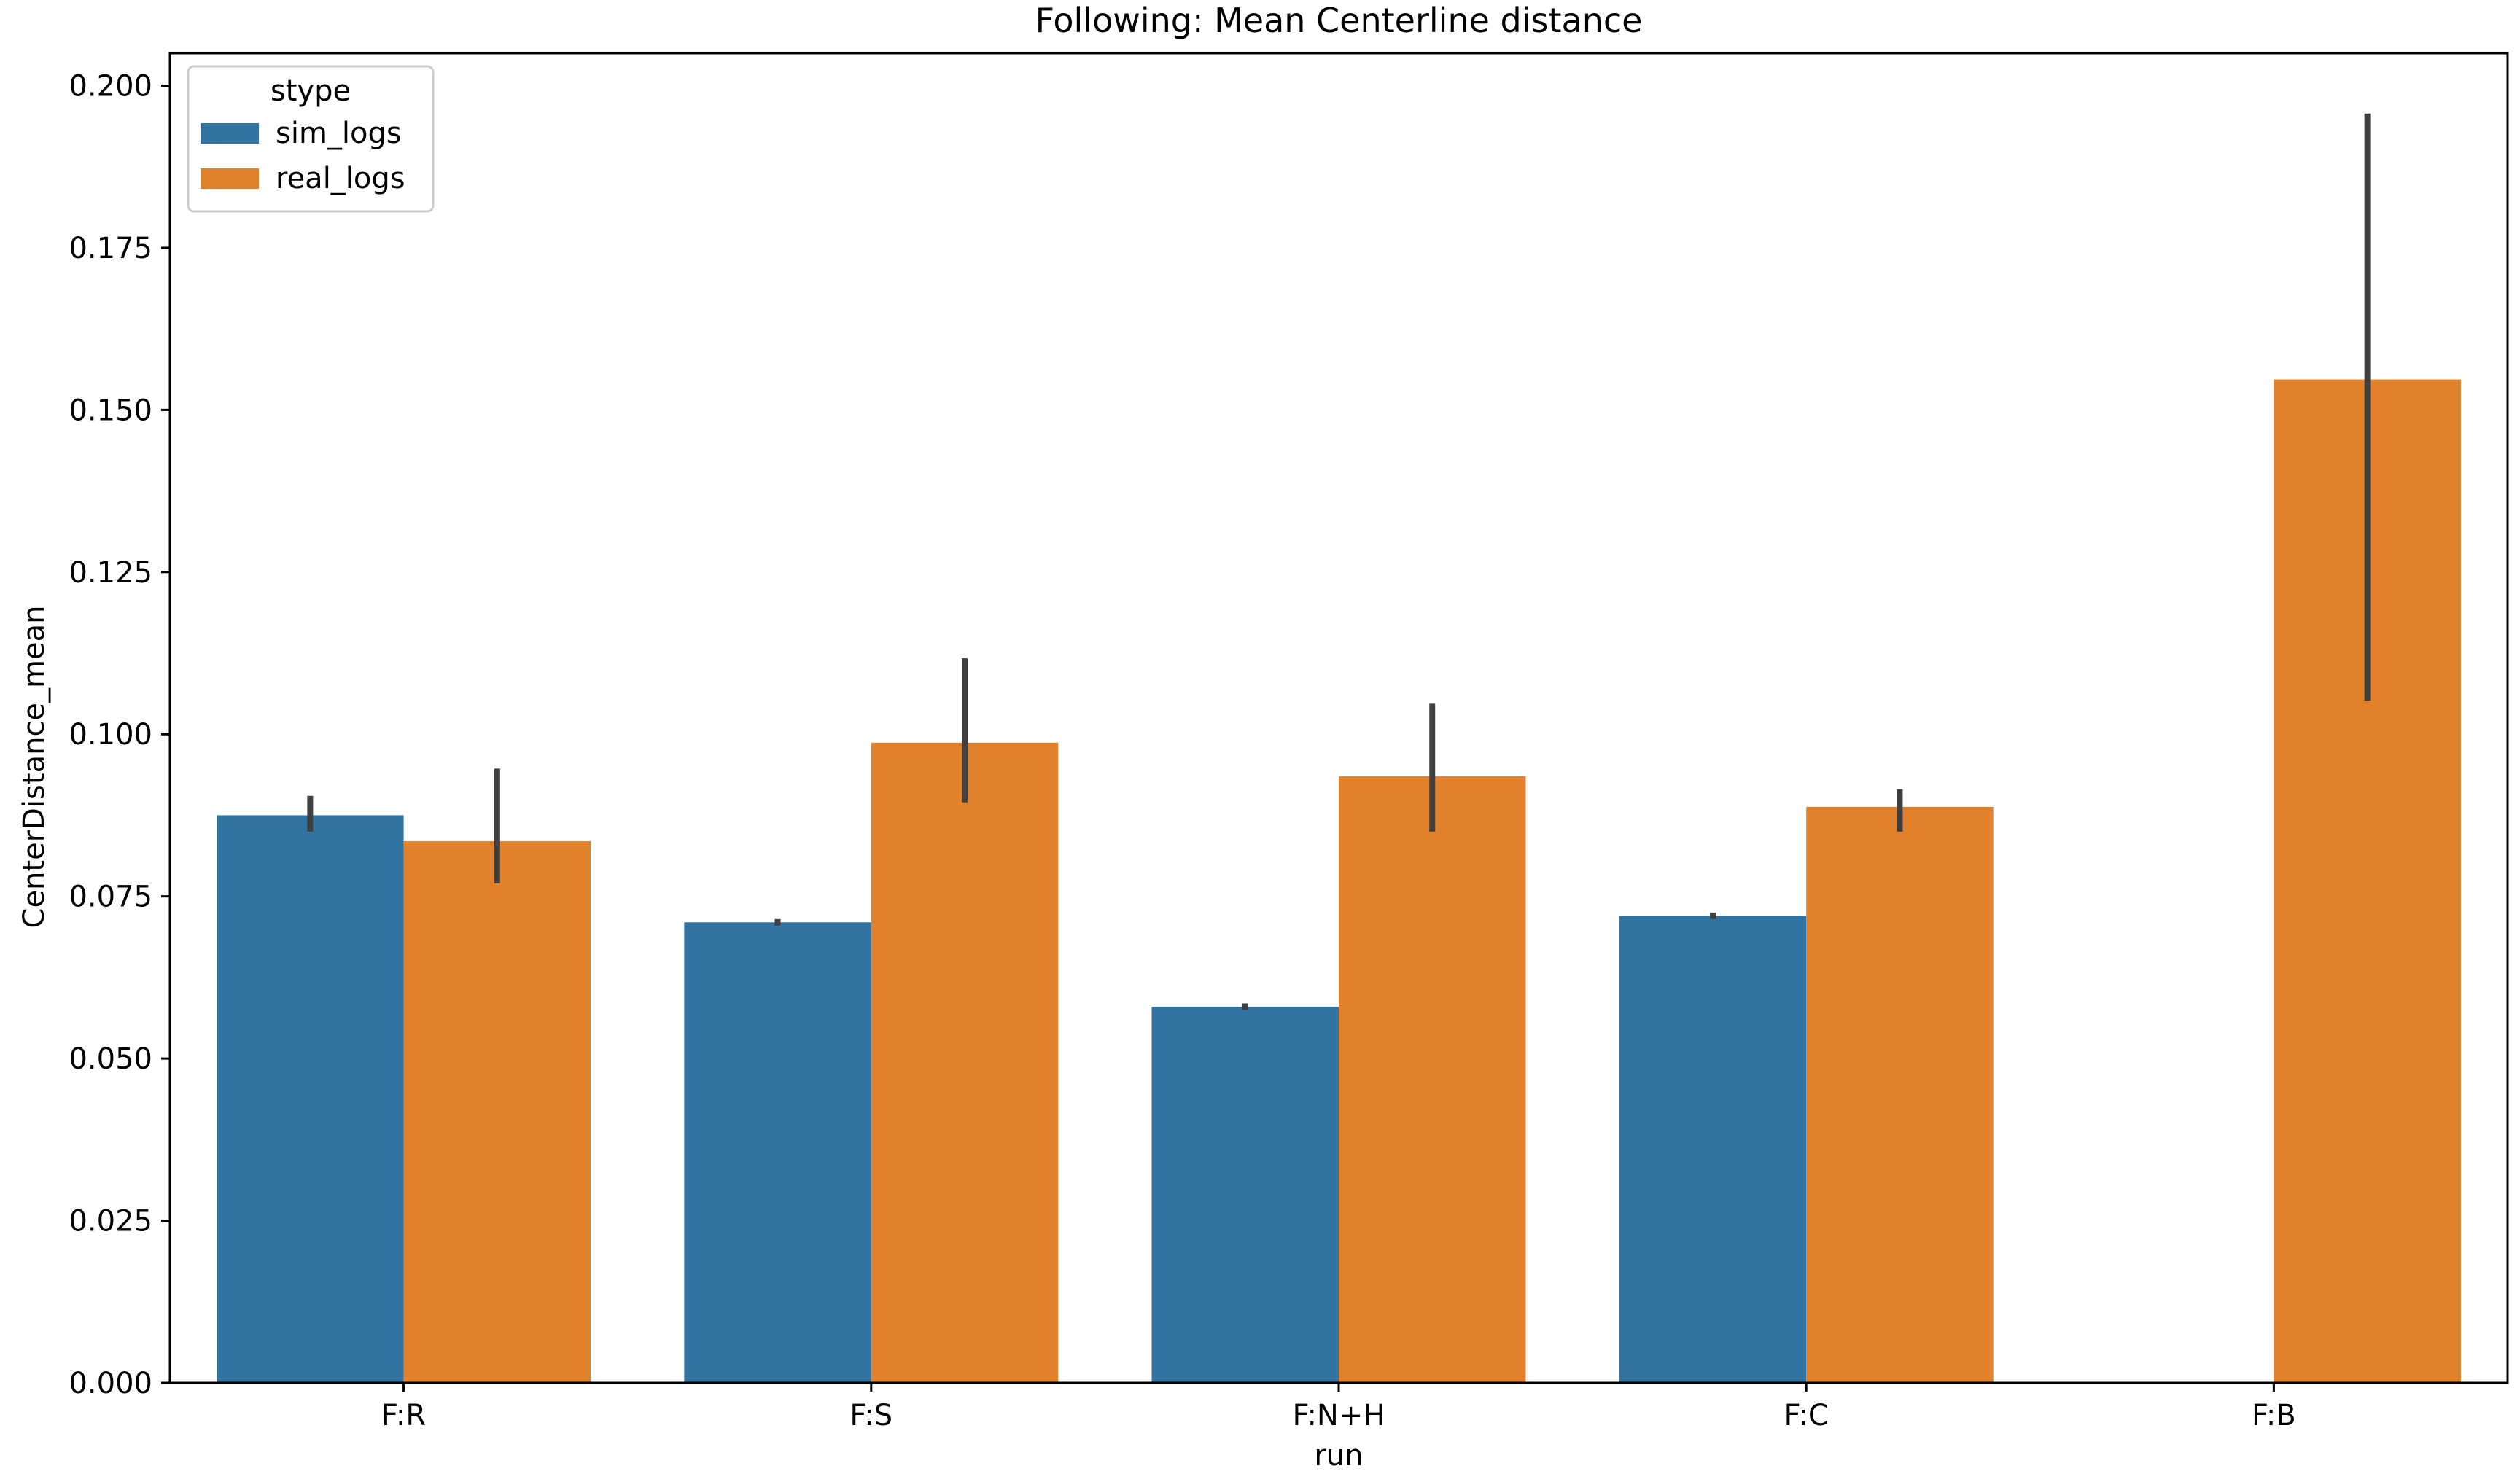 The image size is (2520, 1471). I want to click on bar-sim_logs-f-c, so click(1713, 1149).